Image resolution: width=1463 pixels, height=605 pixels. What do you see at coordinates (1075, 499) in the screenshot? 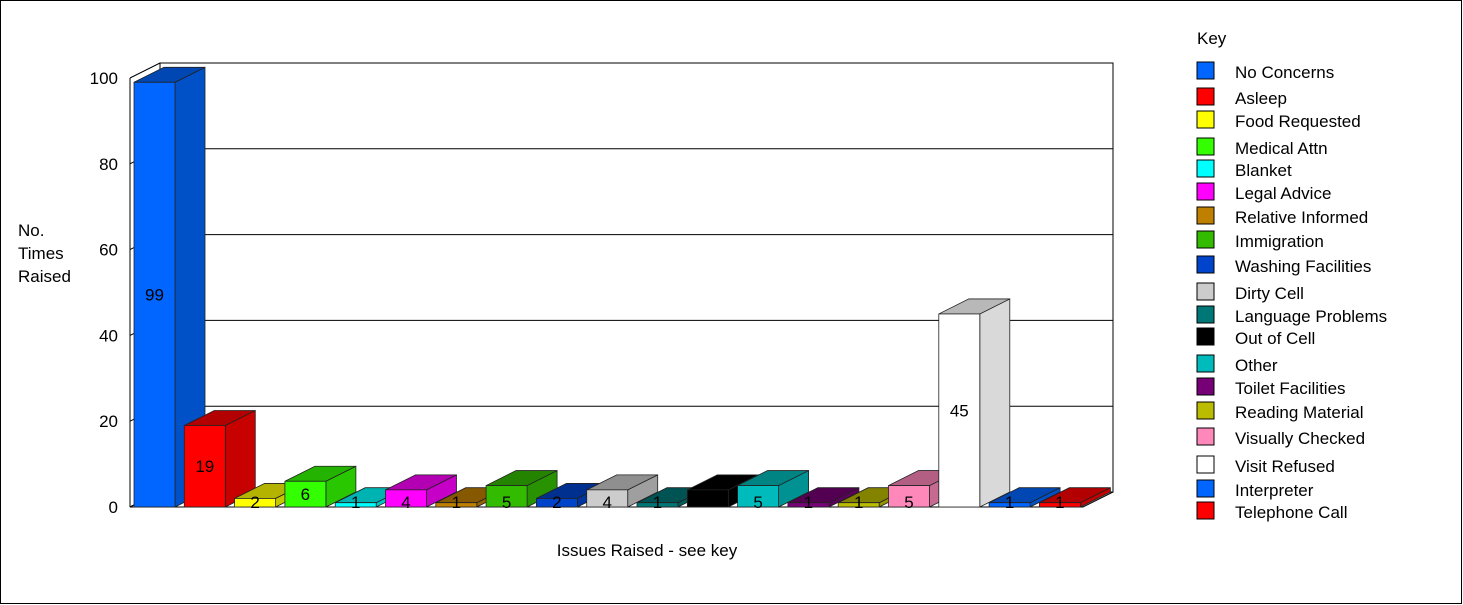
I see `bar-18: 1` at bounding box center [1075, 499].